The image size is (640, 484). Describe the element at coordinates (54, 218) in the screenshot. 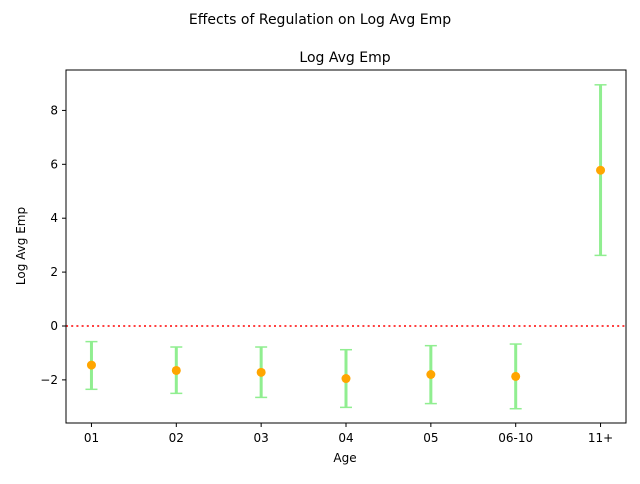

I see `y-tick-label: 4` at that location.